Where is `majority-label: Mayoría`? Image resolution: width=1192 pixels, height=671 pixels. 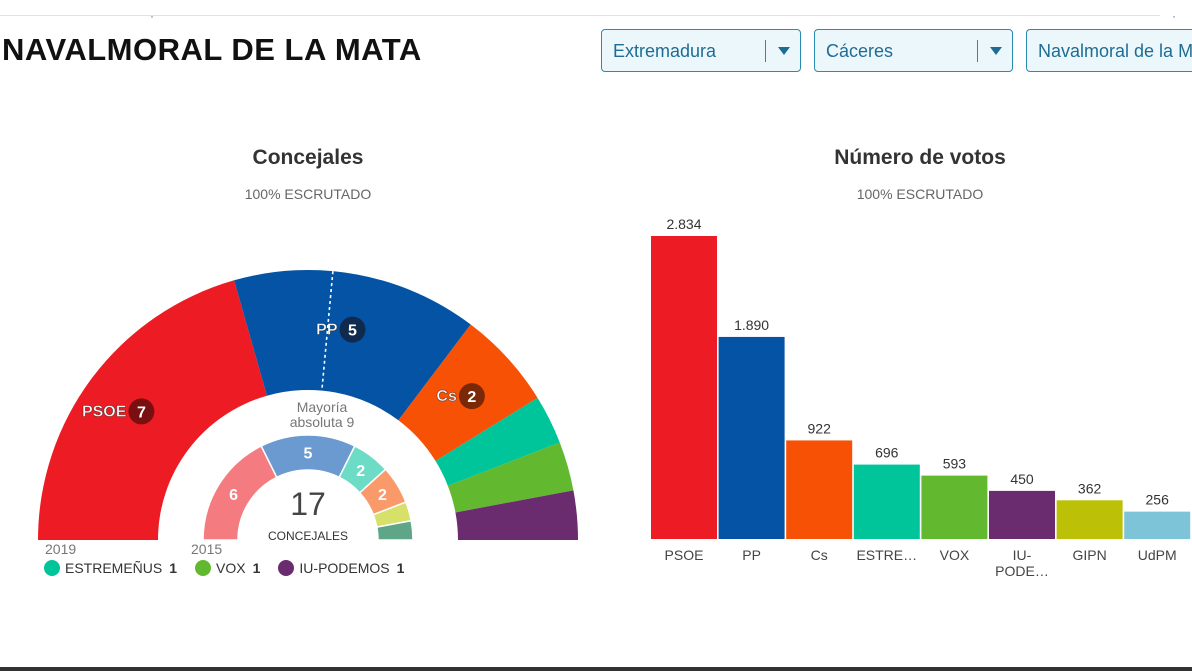 majority-label: Mayoría is located at coordinates (322, 407).